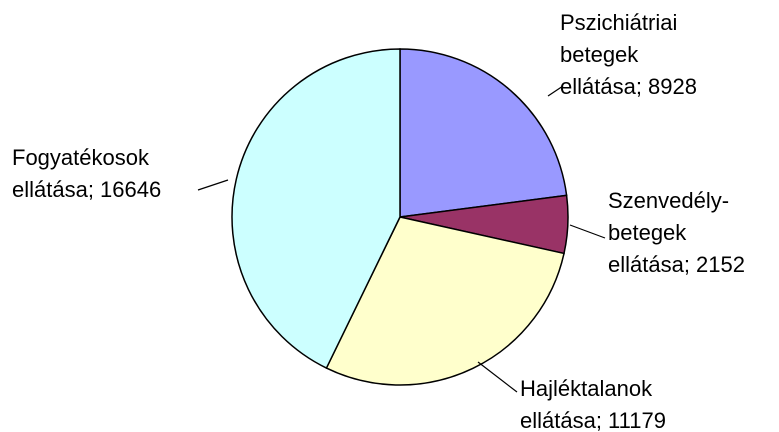 Image resolution: width=779 pixels, height=432 pixels. What do you see at coordinates (668, 200) in the screenshot?
I see `slice-label: Szenvedély-` at bounding box center [668, 200].